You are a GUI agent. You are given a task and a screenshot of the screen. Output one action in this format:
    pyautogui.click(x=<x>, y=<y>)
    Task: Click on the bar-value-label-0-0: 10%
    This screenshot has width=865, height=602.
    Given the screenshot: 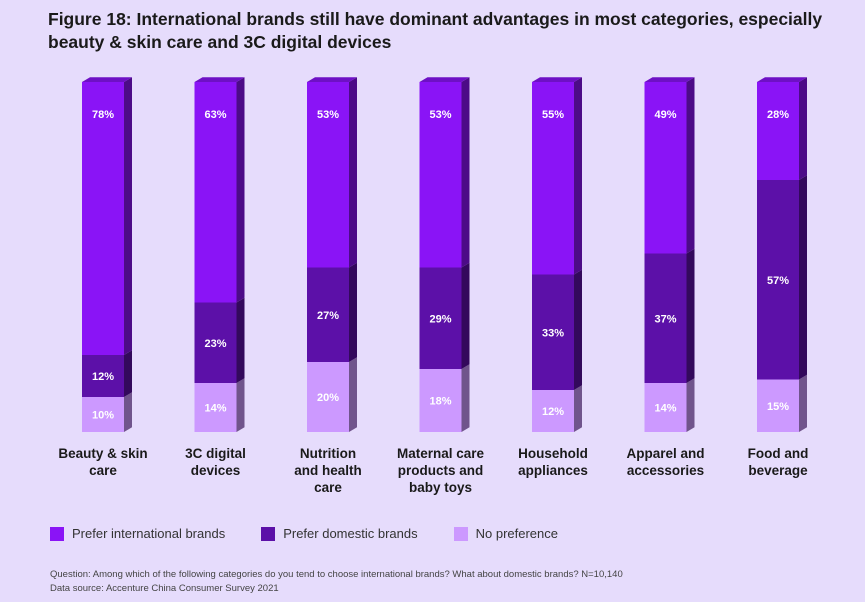 What is the action you would take?
    pyautogui.click(x=103, y=416)
    